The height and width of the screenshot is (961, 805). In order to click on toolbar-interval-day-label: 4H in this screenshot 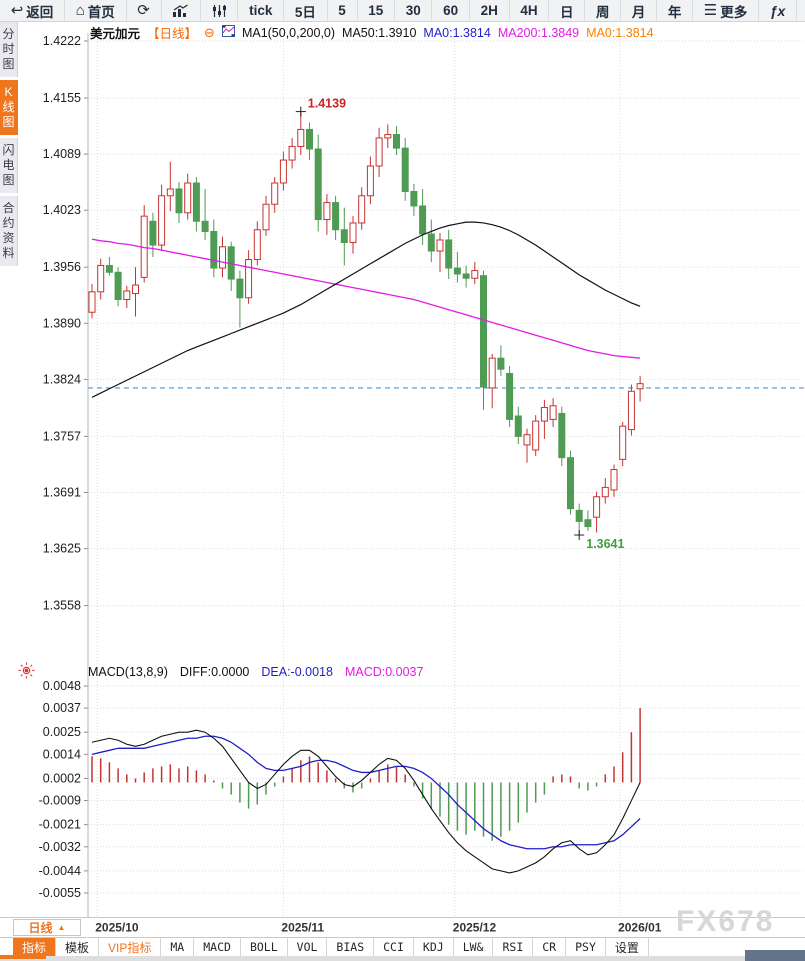, I will do `click(529, 10)`.